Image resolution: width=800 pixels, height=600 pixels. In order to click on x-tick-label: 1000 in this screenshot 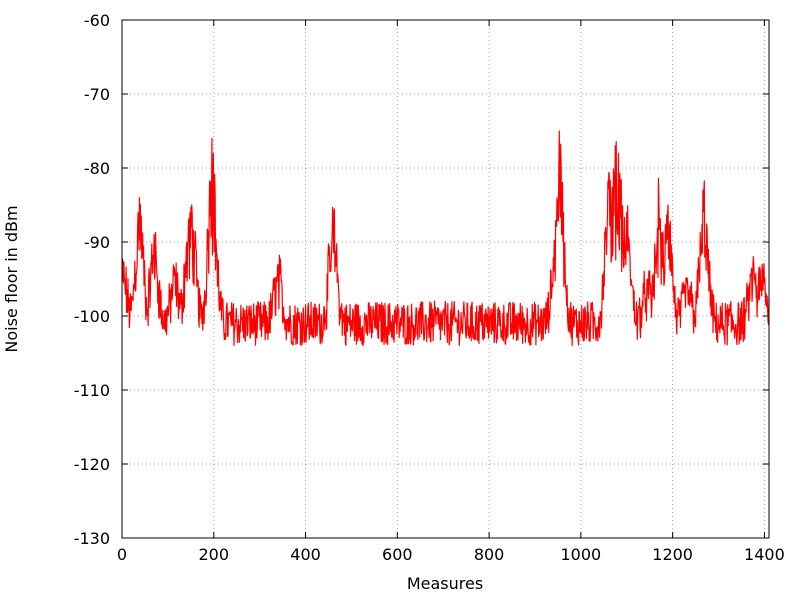, I will do `click(581, 554)`.